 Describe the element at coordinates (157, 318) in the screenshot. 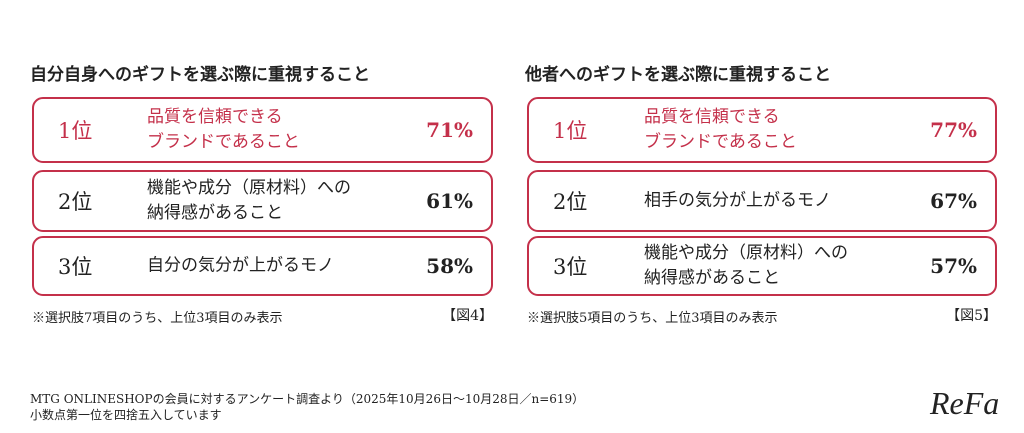

I see `note: ※選択肢7項目のうち、上位3項目のみ表示` at that location.